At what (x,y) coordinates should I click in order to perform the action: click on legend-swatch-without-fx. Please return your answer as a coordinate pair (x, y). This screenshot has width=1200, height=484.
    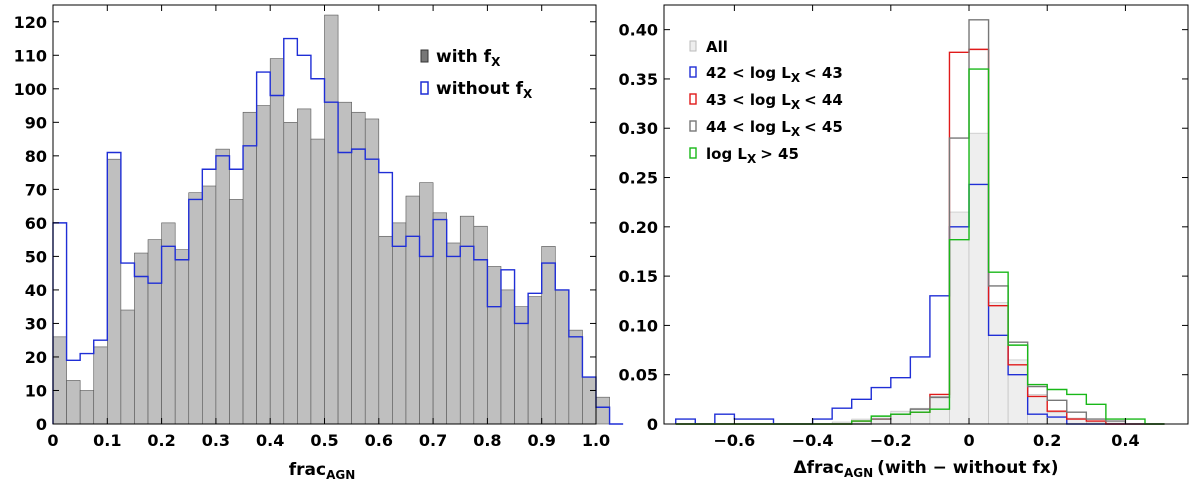
    Looking at the image, I should click on (424, 88).